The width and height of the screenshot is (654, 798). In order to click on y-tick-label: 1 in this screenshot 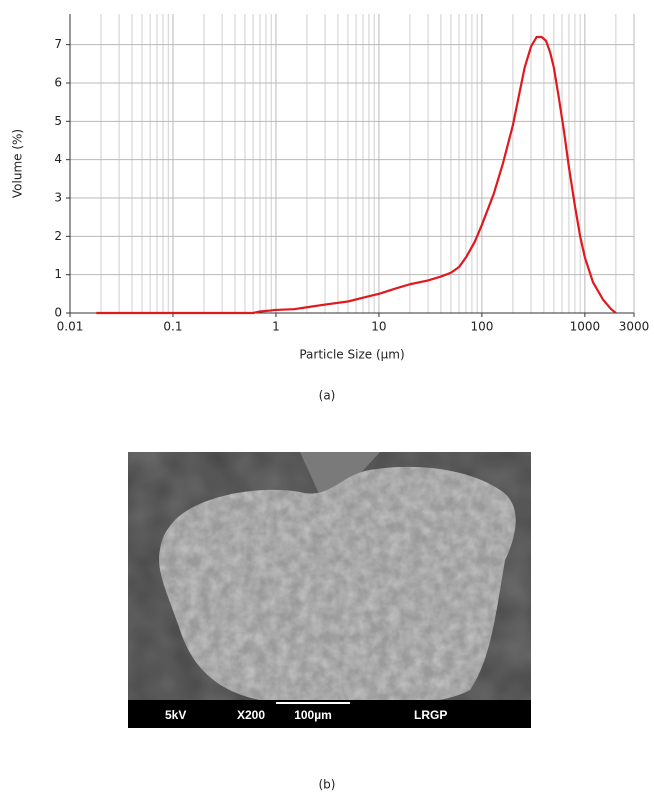, I will do `click(58, 274)`.